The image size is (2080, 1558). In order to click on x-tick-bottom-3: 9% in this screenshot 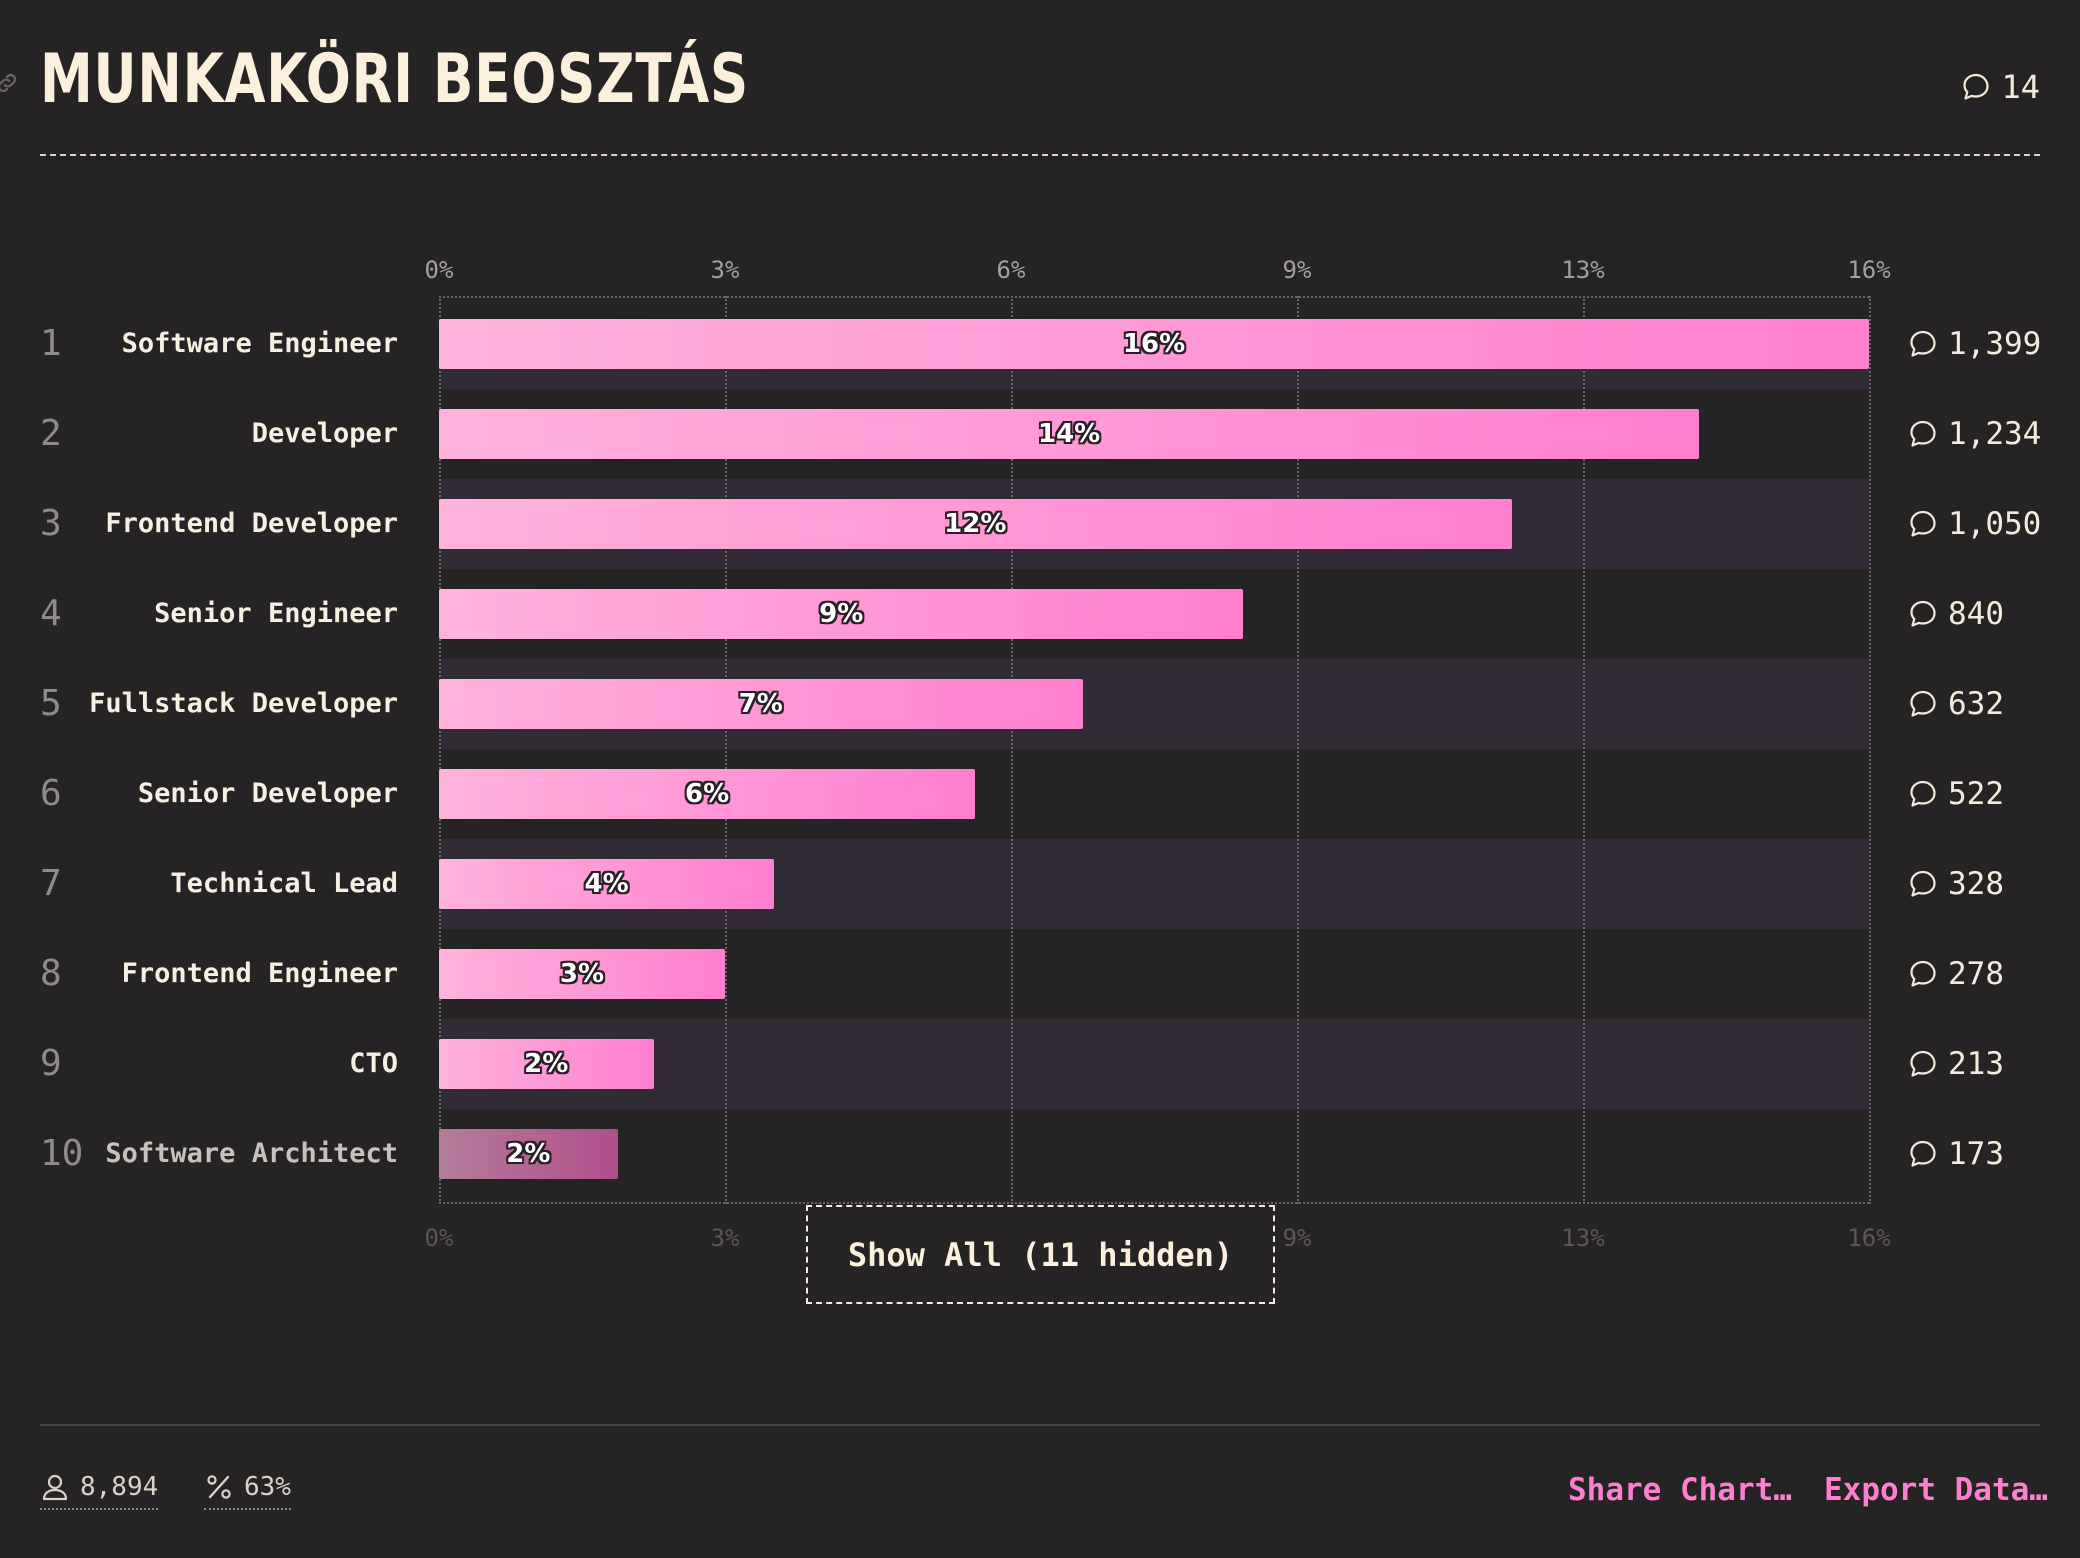, I will do `click(1297, 1238)`.